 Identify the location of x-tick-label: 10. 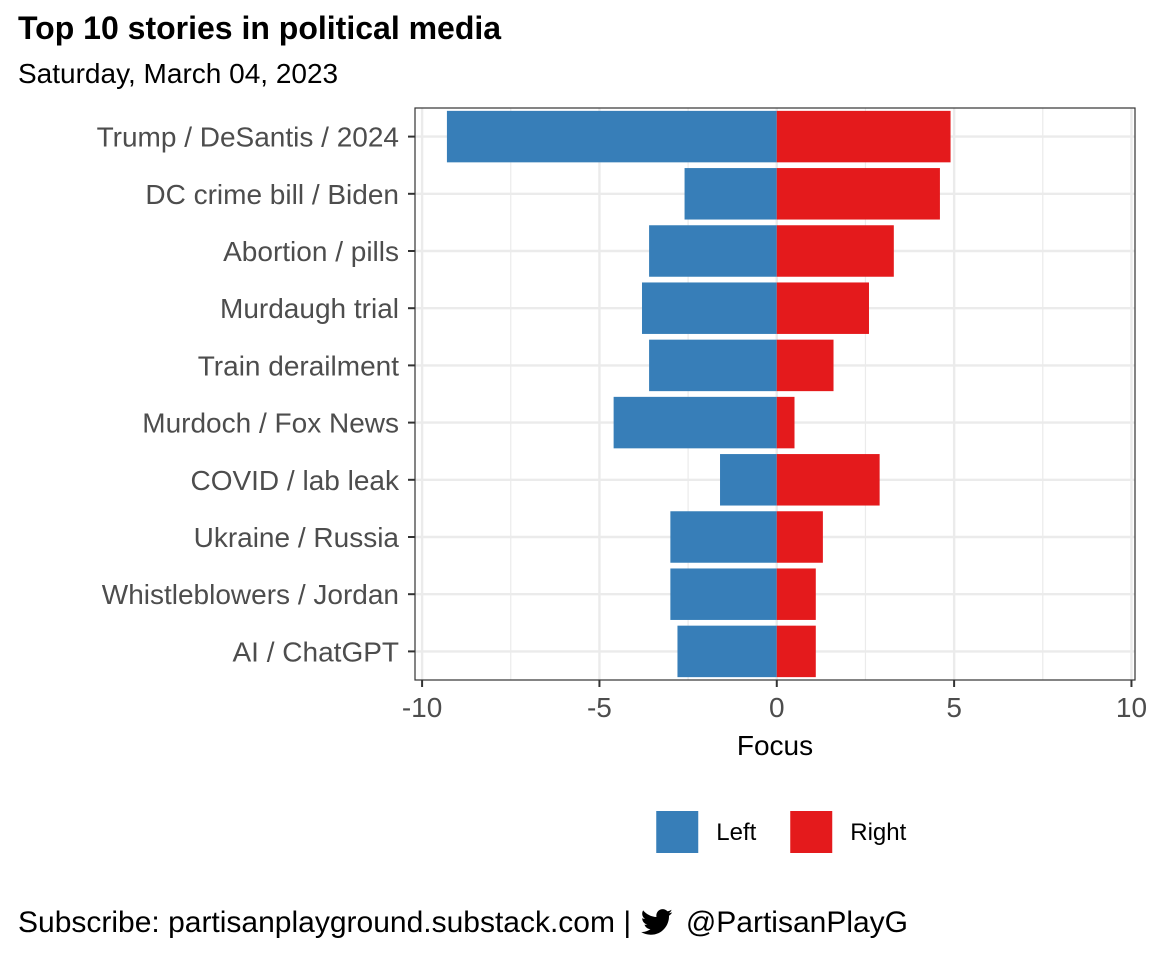
(1131, 707).